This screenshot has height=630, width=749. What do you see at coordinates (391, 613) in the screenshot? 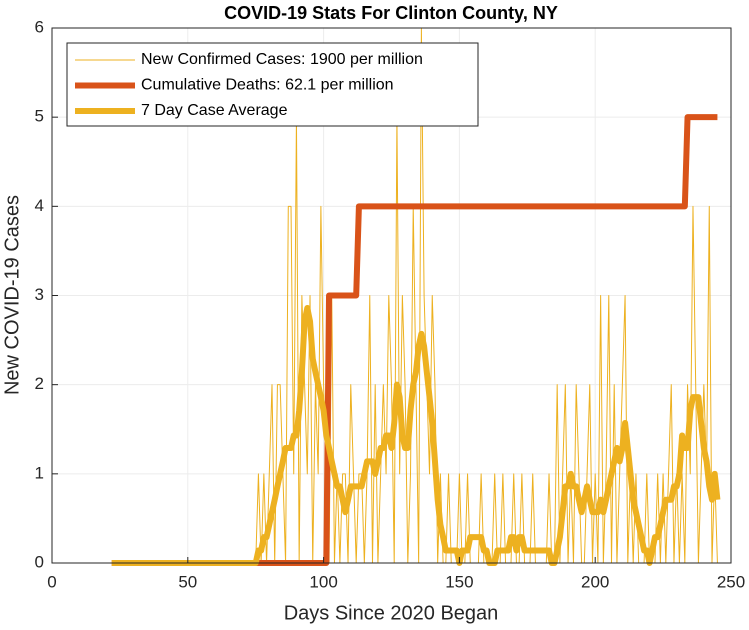
I see `x-axis-label: Days Since 2020 Began` at bounding box center [391, 613].